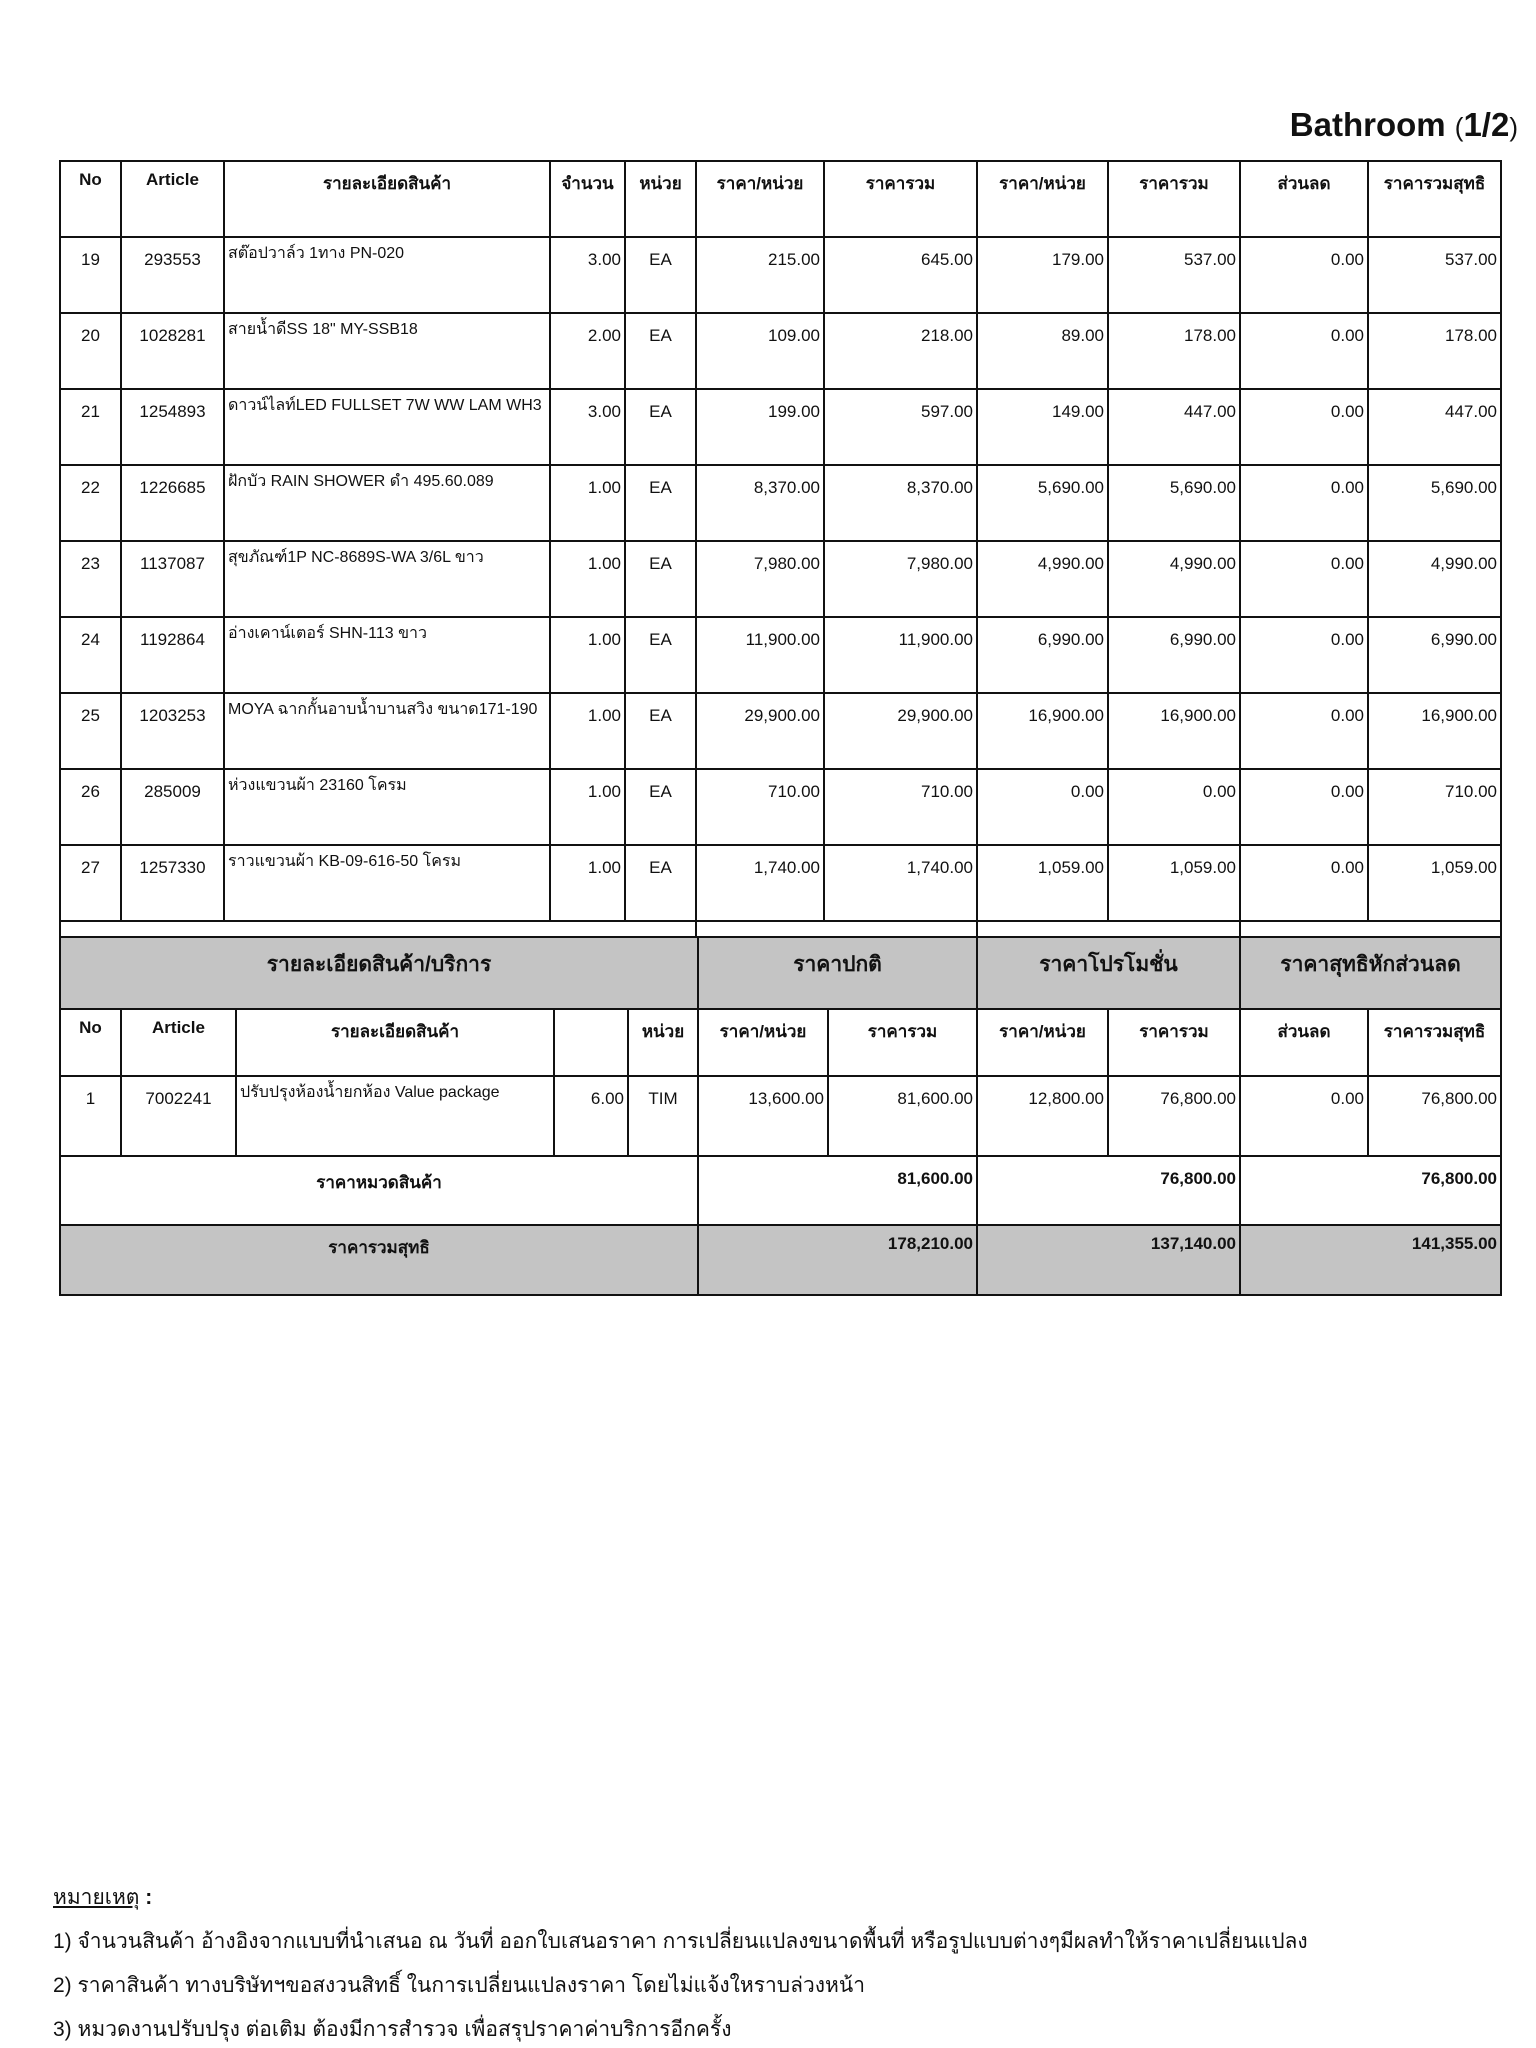 This screenshot has height=2048, width=1536. I want to click on cell-description: ปรับปรุงห้องน้ำยกห้อง Value package, so click(395, 1116).